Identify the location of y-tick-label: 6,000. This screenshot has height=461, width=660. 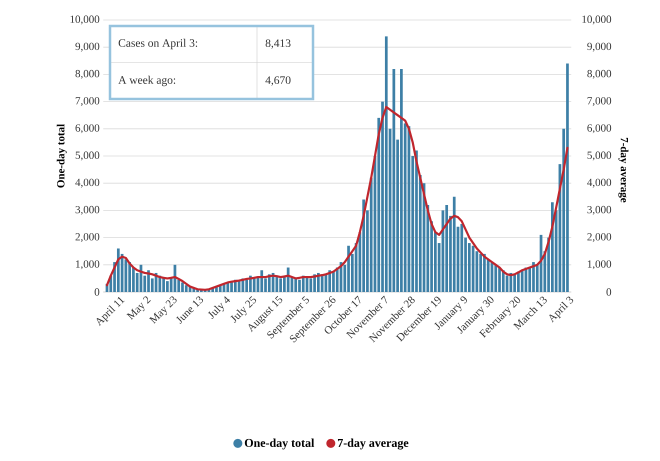
(88, 129).